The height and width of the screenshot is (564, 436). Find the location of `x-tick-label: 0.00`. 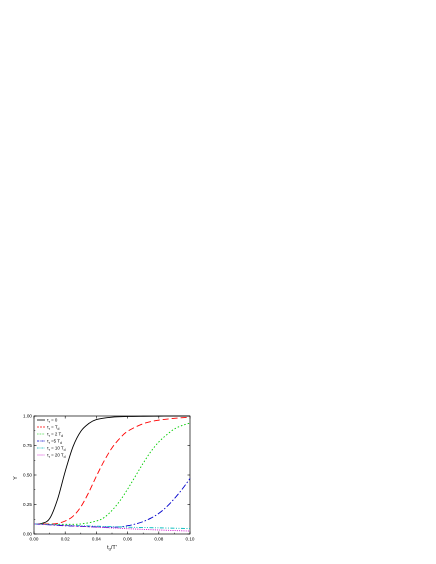

x-tick-label: 0.00 is located at coordinates (34, 539).